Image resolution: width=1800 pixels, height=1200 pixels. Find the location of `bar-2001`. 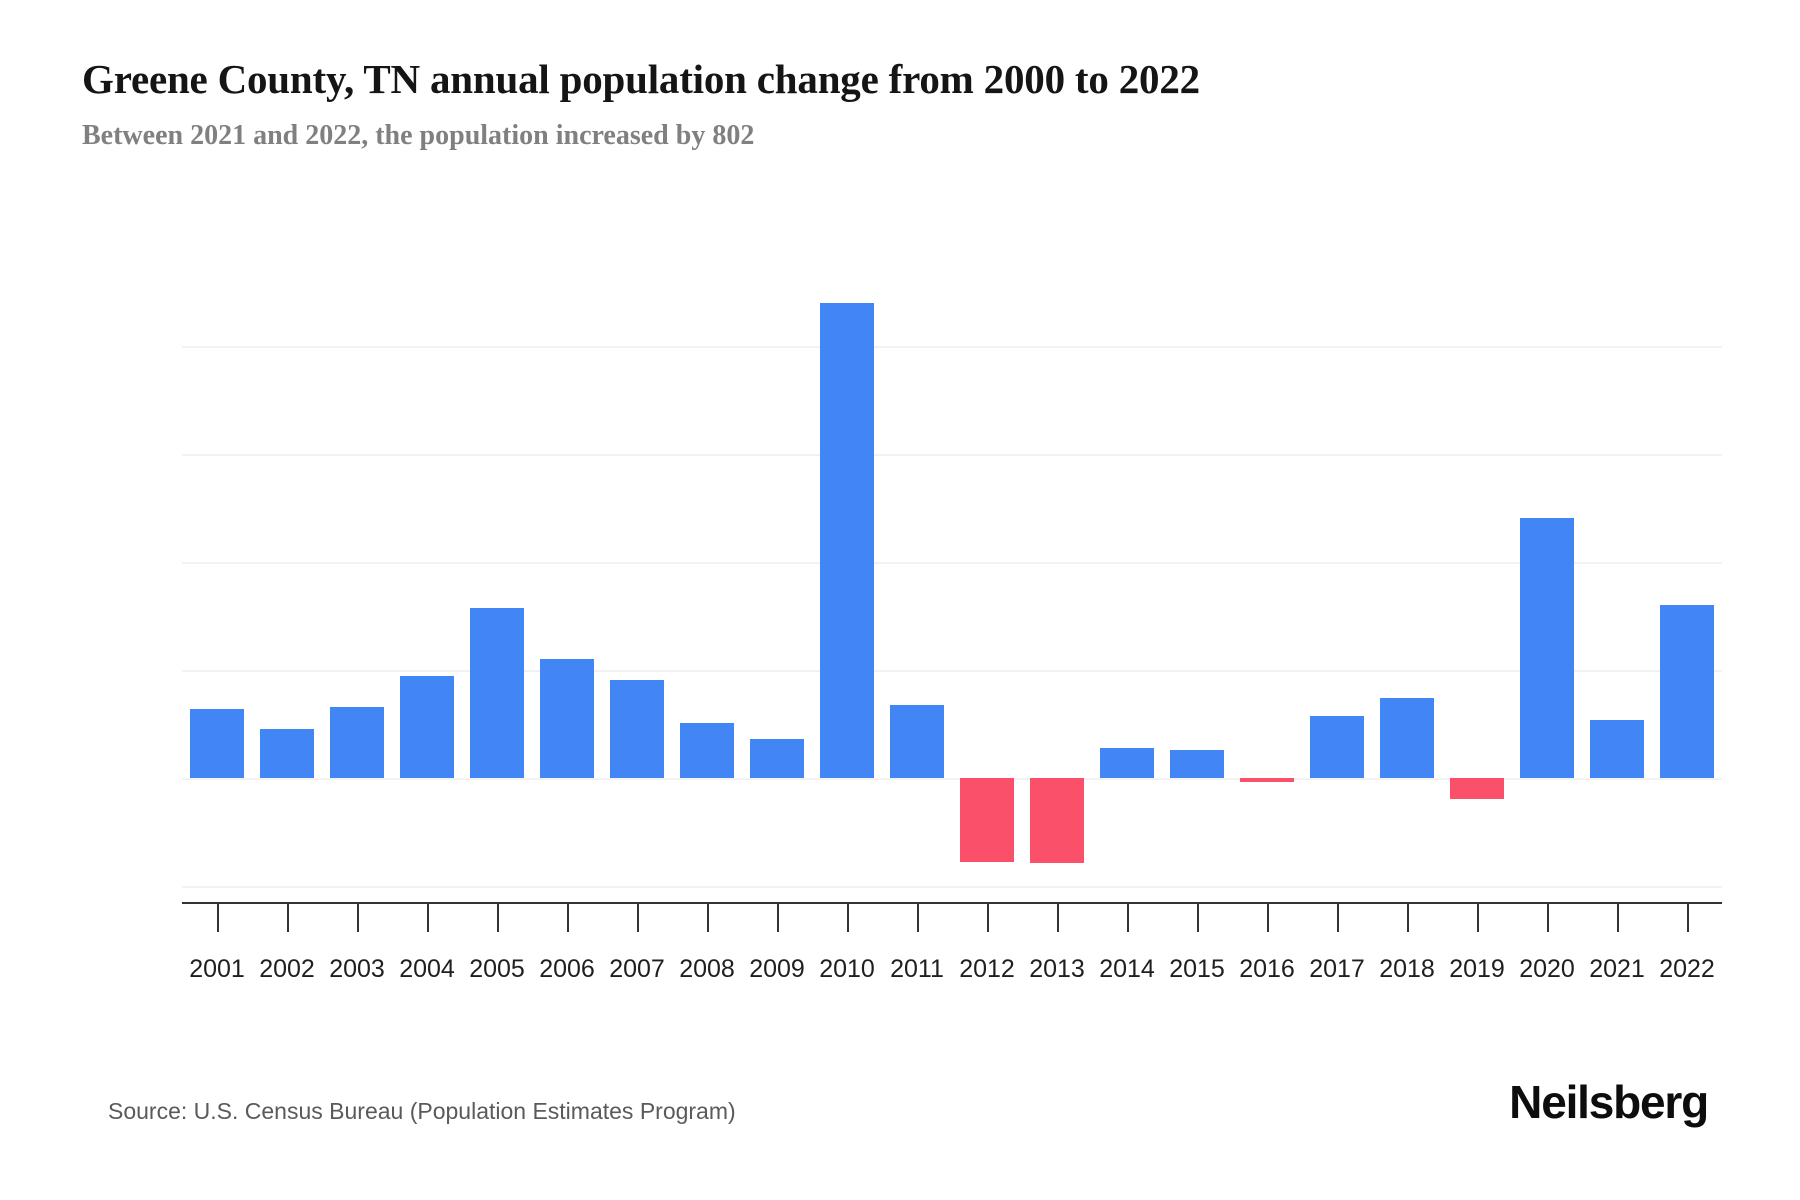

bar-2001 is located at coordinates (217, 743).